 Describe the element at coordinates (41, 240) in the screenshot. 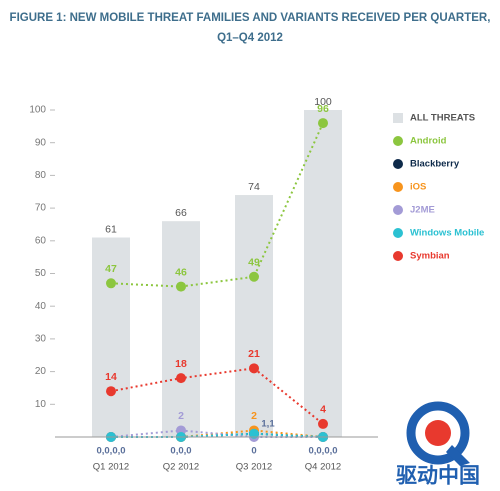

I see `y-tick-label: 60` at that location.